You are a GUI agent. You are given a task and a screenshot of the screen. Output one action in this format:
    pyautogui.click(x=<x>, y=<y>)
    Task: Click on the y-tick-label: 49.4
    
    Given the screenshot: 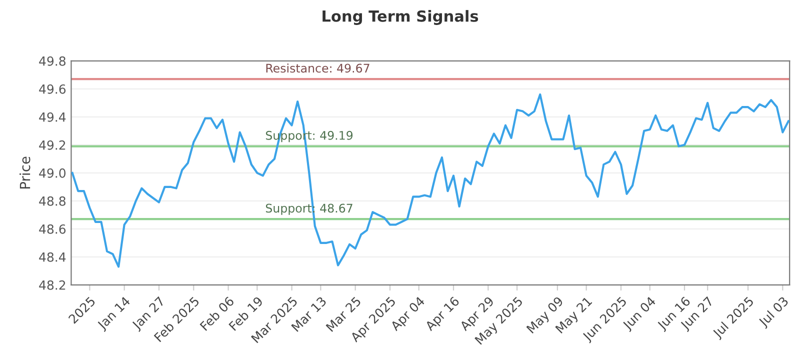 What is the action you would take?
    pyautogui.click(x=52, y=117)
    